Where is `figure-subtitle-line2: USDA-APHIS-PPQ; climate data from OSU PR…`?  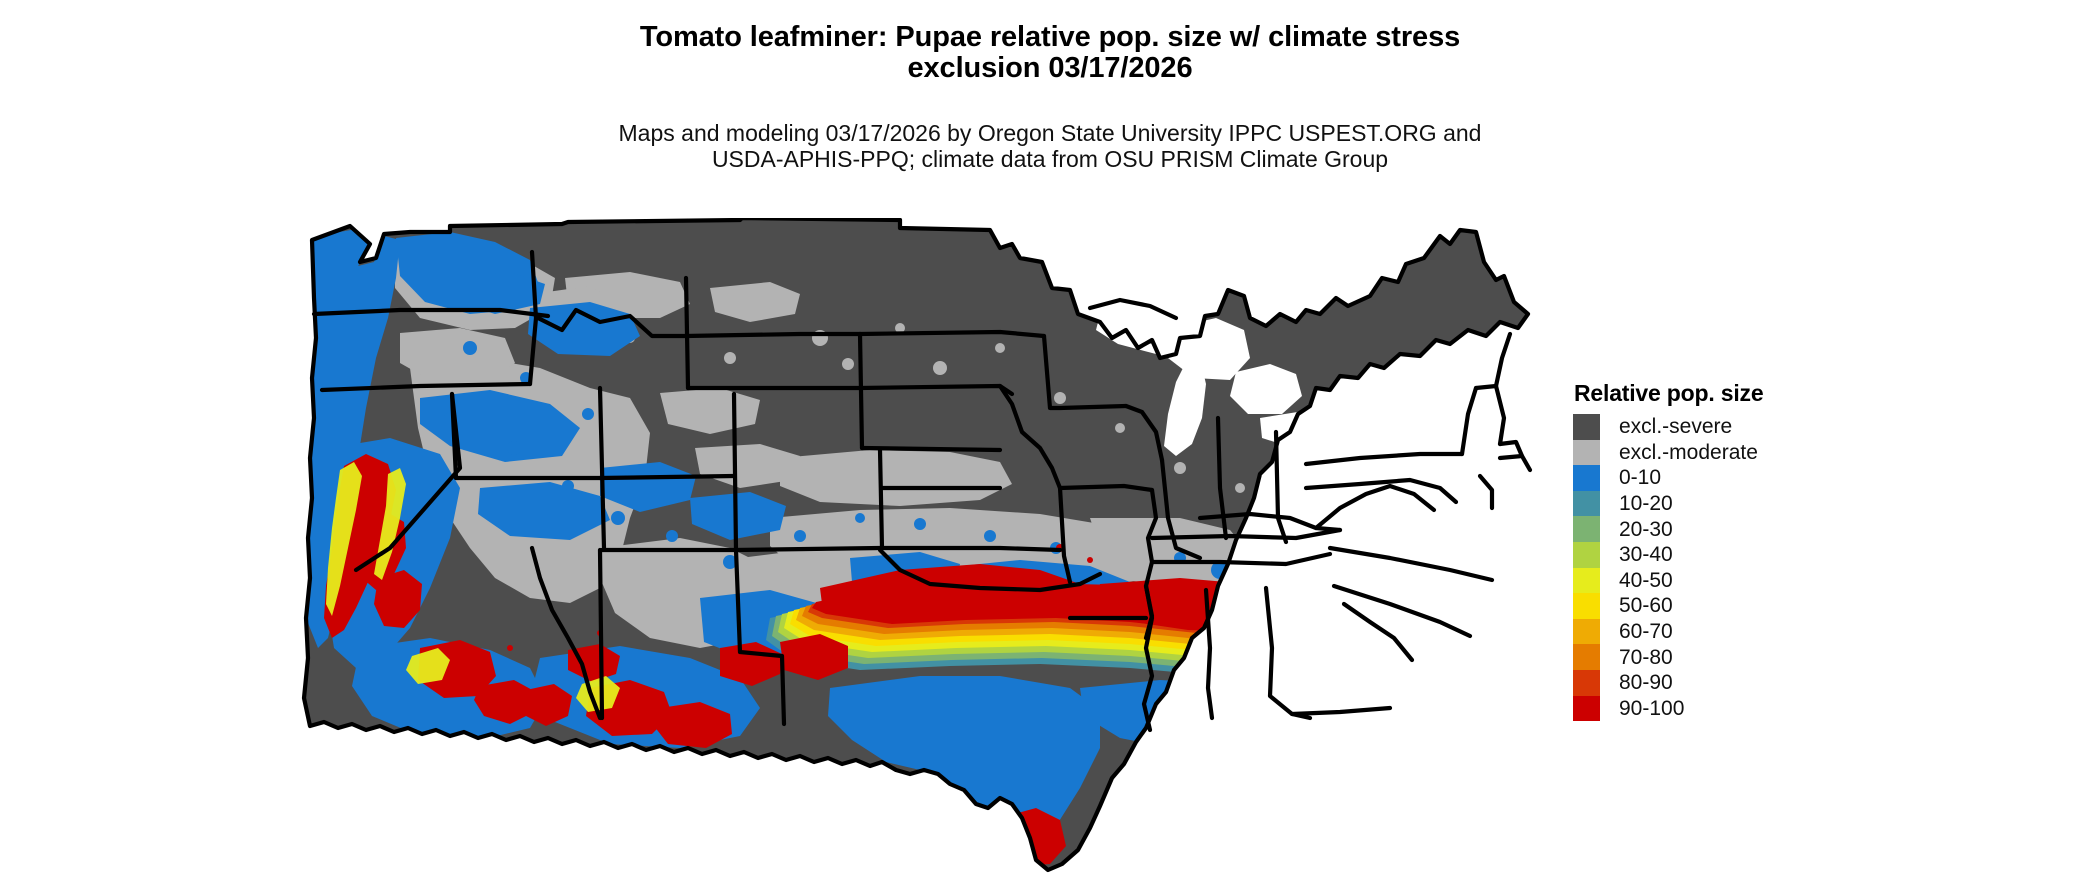 figure-subtitle-line2: USDA-APHIS-PPQ; climate data from OSU PR… is located at coordinates (1050, 158).